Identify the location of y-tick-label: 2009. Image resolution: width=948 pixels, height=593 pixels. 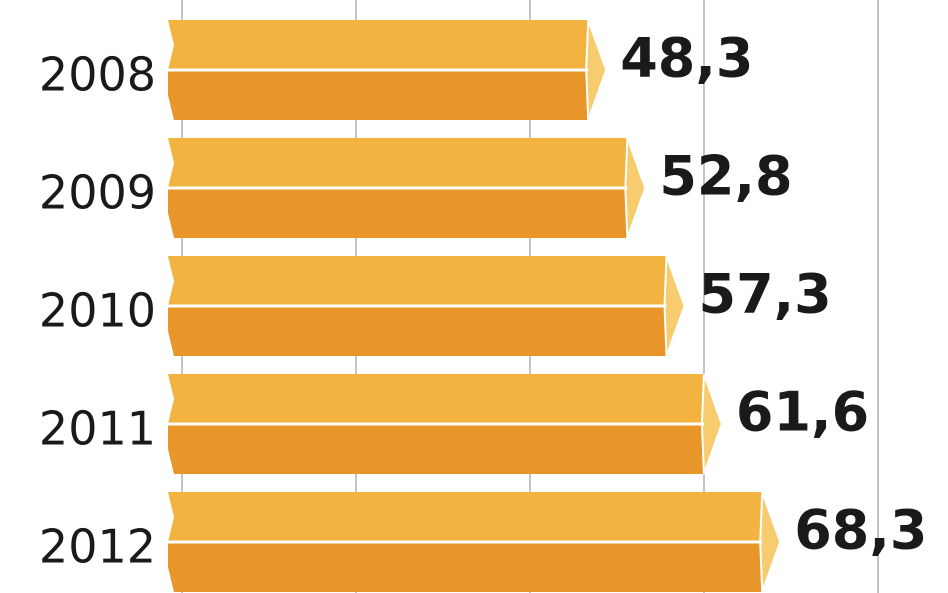
(97, 193).